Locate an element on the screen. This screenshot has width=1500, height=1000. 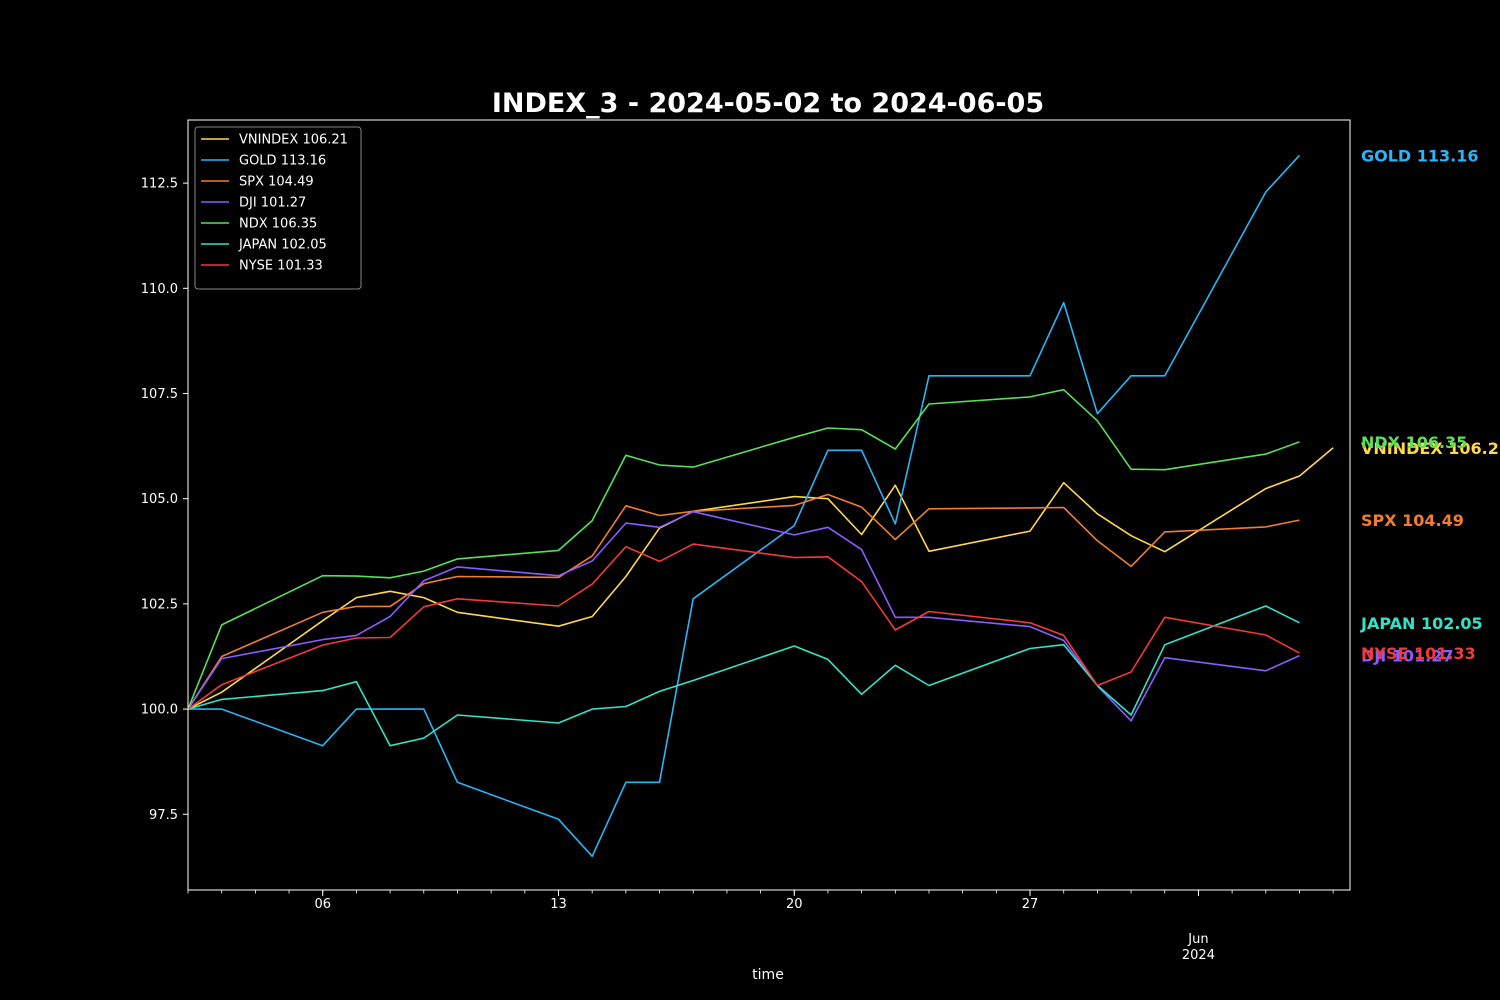
legend-box is located at coordinates (278, 208).